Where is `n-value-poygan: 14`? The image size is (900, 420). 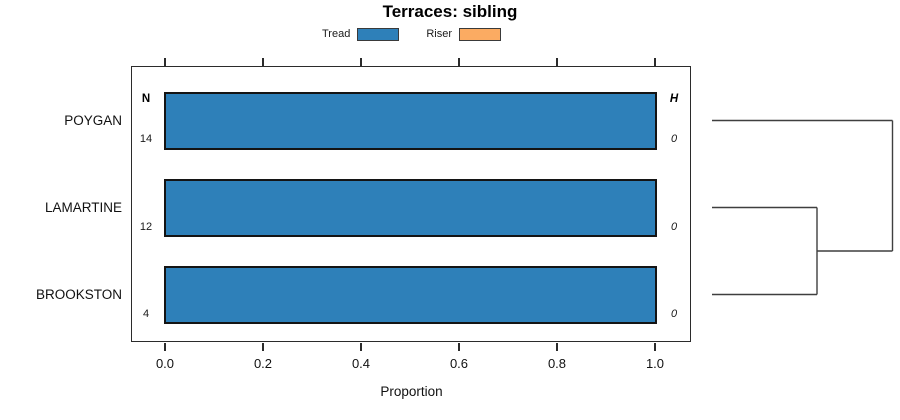
n-value-poygan: 14 is located at coordinates (146, 139).